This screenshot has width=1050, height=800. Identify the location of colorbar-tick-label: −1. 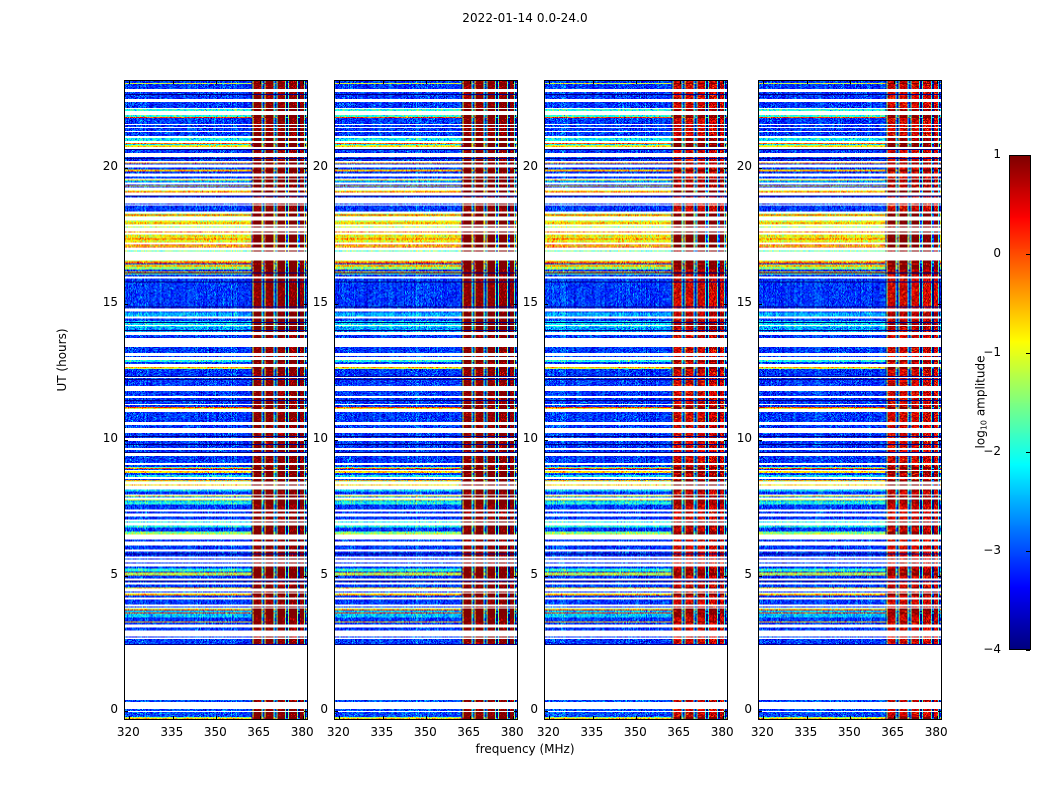
(992, 352).